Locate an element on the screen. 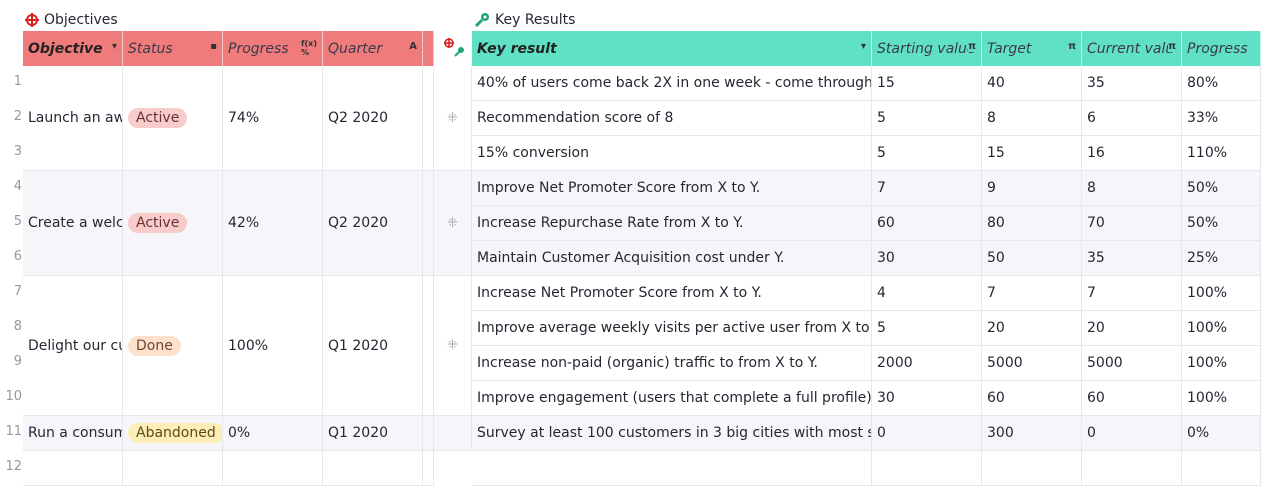  col-header-progress: Progress f(x)% is located at coordinates (273, 48).